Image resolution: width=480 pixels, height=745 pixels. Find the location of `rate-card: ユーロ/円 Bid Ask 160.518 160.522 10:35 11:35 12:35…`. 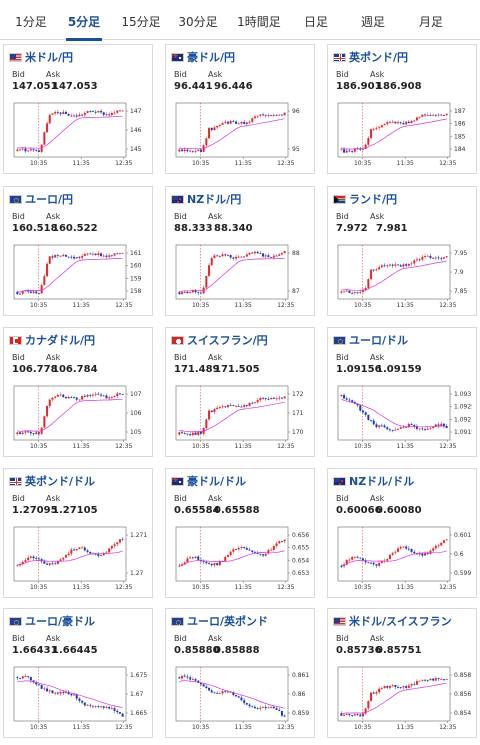

rate-card: ユーロ/円 Bid Ask 160.518 160.522 10:35 11:35 12:35… is located at coordinates (78, 251).